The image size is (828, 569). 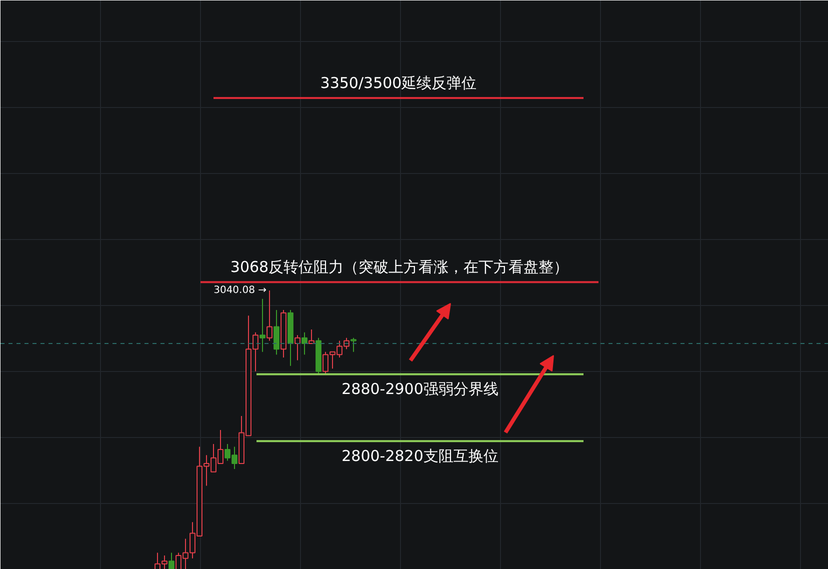 What do you see at coordinates (399, 267) in the screenshot?
I see `ref-line-label: 3068反转位阻力（突破上方看涨，在下方看盘整）` at bounding box center [399, 267].